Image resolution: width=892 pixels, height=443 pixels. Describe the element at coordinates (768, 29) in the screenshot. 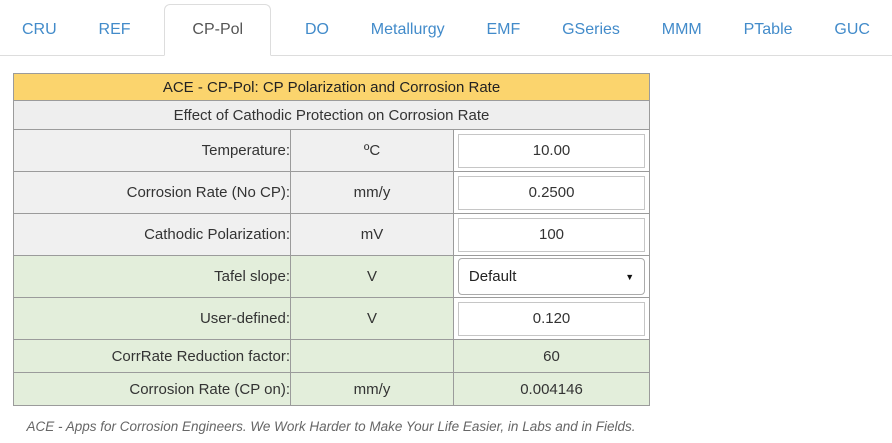

I see `tab-ptable: PTable` at that location.